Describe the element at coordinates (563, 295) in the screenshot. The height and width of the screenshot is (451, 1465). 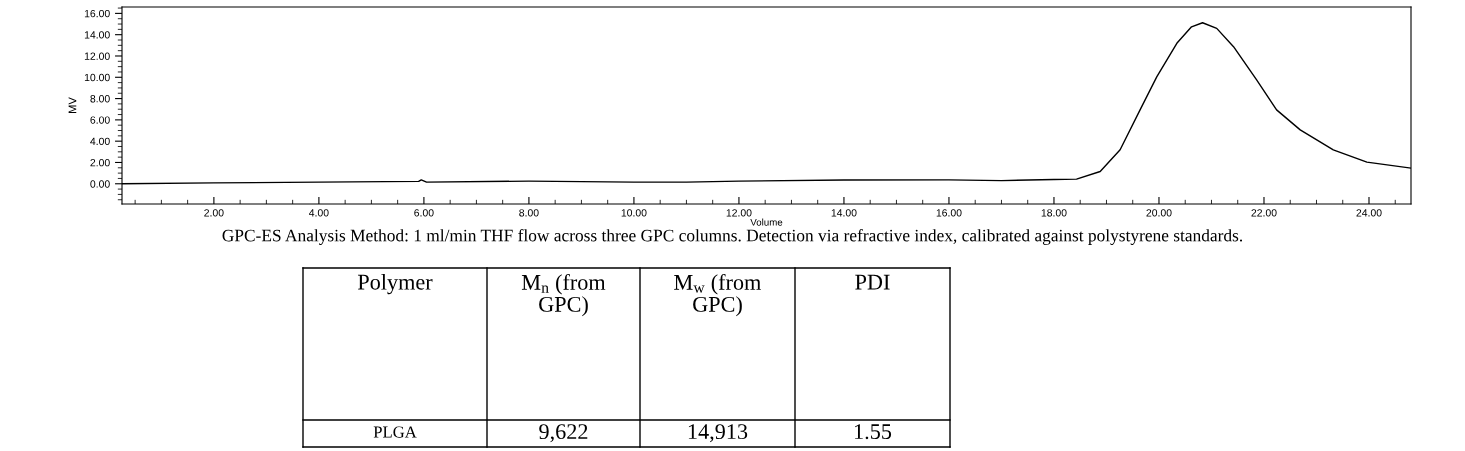
I see `text: M$_{n}$ (from GPC)` at that location.